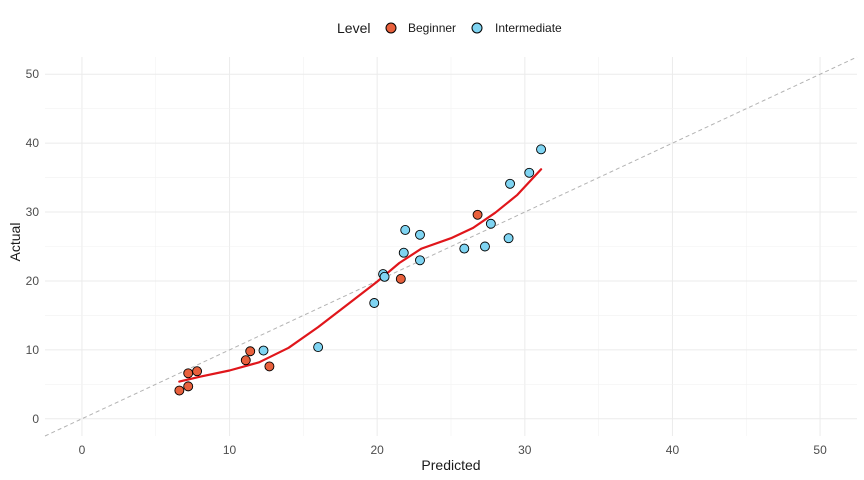 The width and height of the screenshot is (864, 480). What do you see at coordinates (525, 450) in the screenshot?
I see `x-tick-label: 30` at bounding box center [525, 450].